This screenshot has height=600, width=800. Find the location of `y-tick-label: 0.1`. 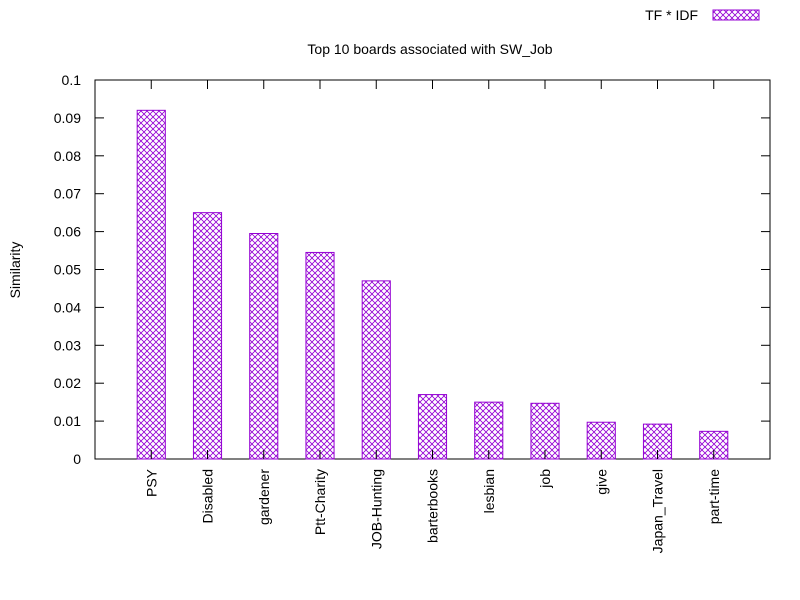

y-tick-label: 0.1 is located at coordinates (72, 80).